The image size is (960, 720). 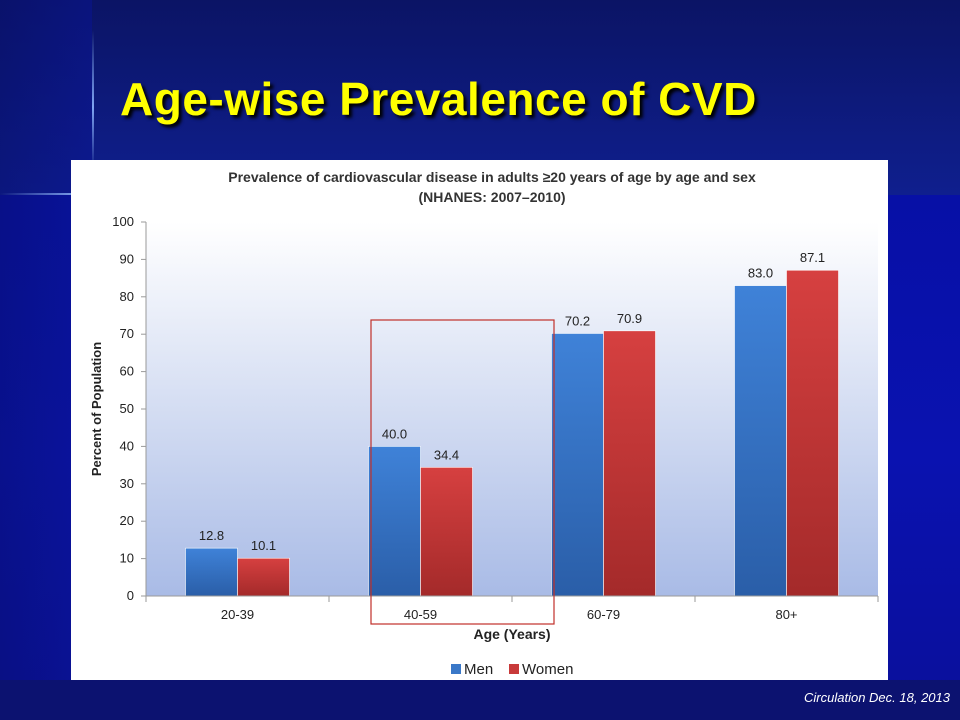 I want to click on y-tick-label: 90, so click(x=127, y=258).